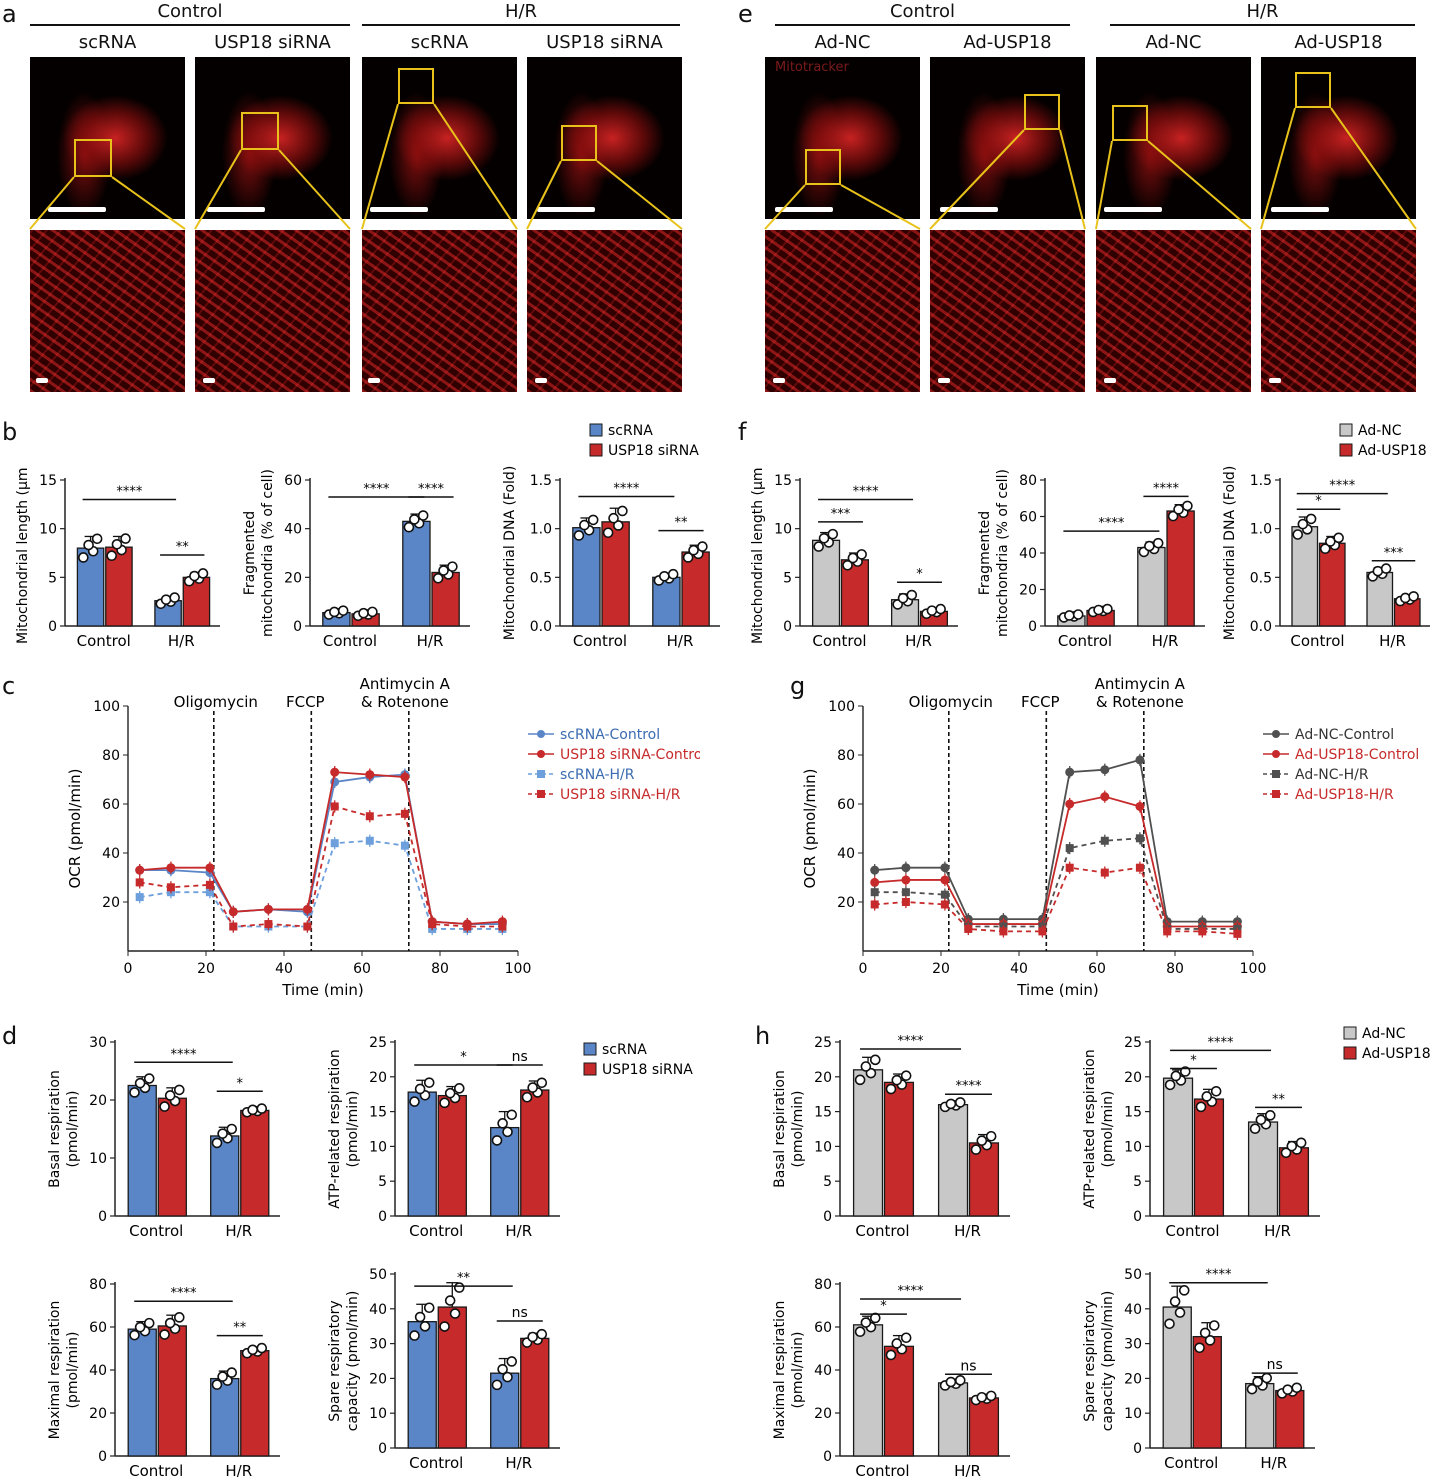  What do you see at coordinates (518, 969) in the screenshot?
I see `x-tick-label: 100` at bounding box center [518, 969].